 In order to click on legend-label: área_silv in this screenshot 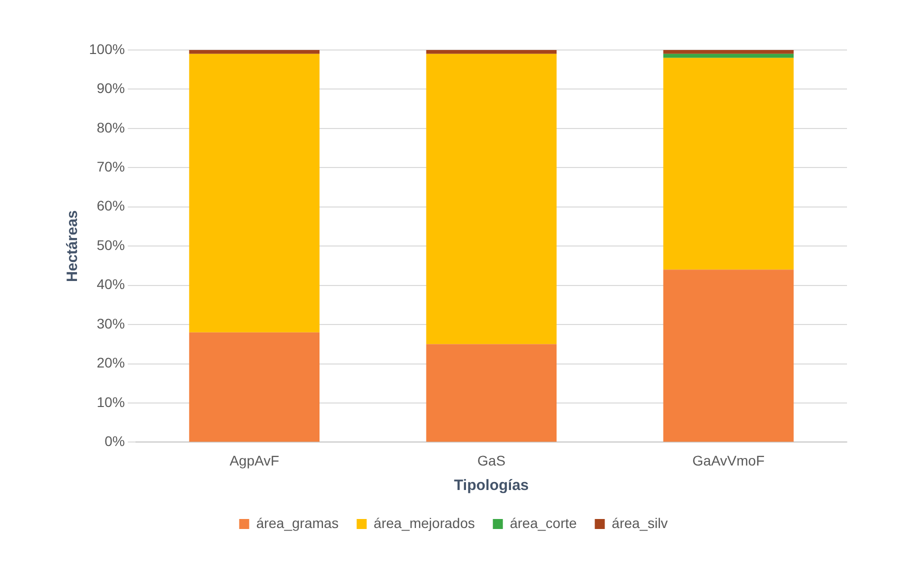, I will do `click(640, 522)`.